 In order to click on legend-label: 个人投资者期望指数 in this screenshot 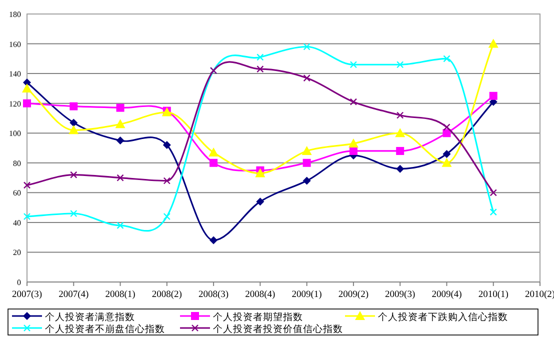, I will do `click(258, 317)`.